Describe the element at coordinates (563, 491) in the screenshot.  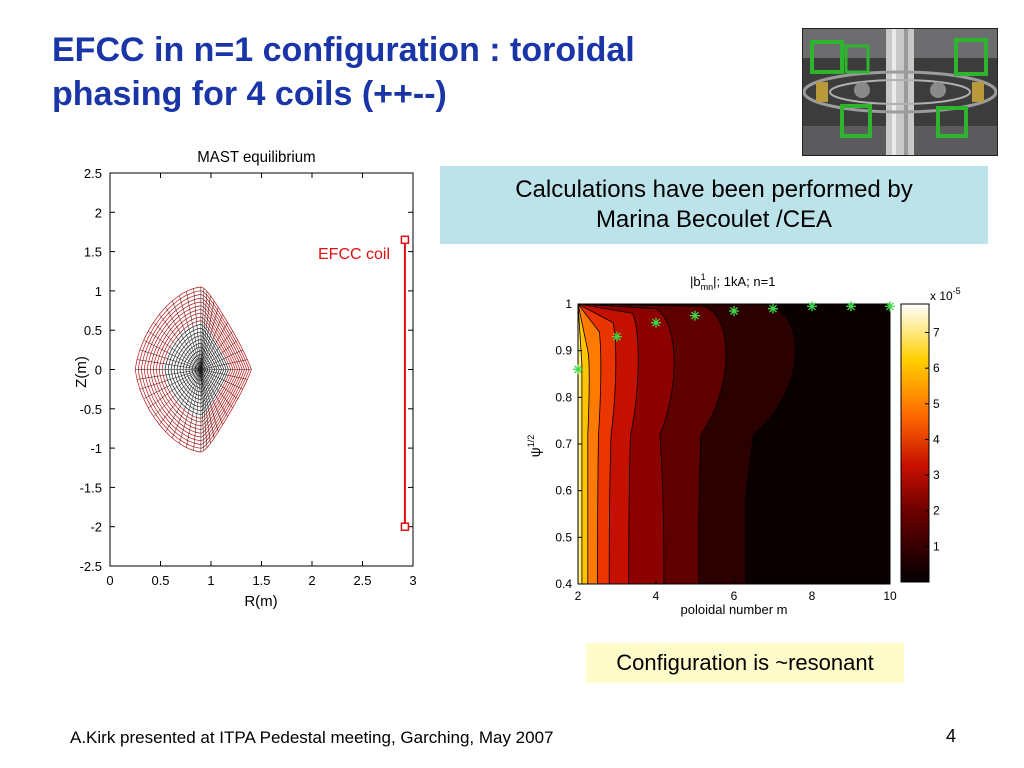
I see `y-tick-label: 0.6` at that location.